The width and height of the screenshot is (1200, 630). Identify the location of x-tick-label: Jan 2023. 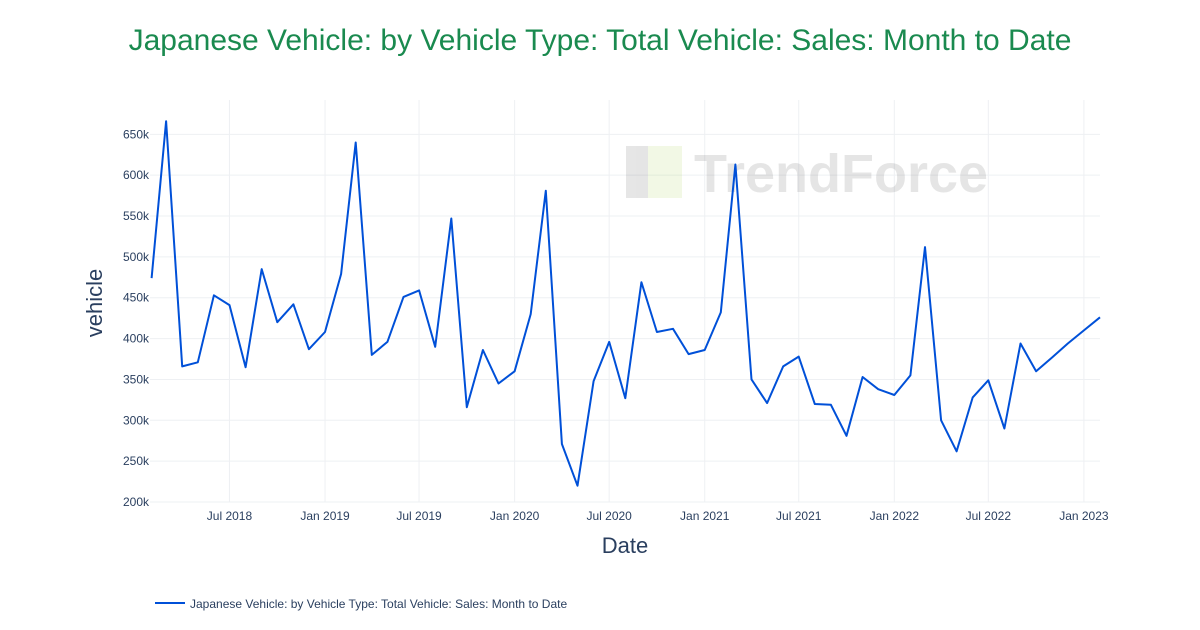
(1084, 516).